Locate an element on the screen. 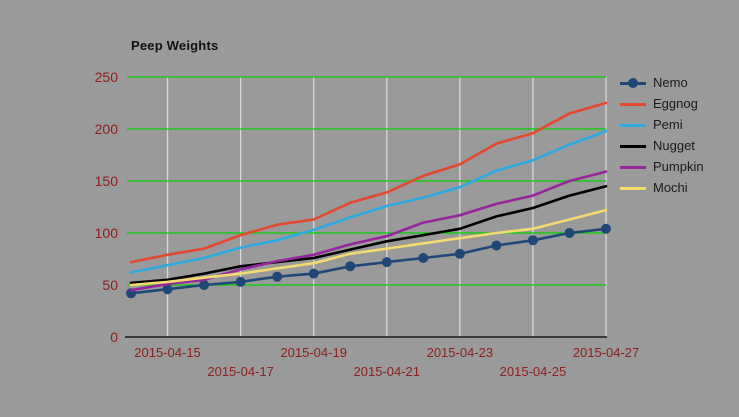 The height and width of the screenshot is (417, 739). y-axis-tick-label: 200 is located at coordinates (107, 129).